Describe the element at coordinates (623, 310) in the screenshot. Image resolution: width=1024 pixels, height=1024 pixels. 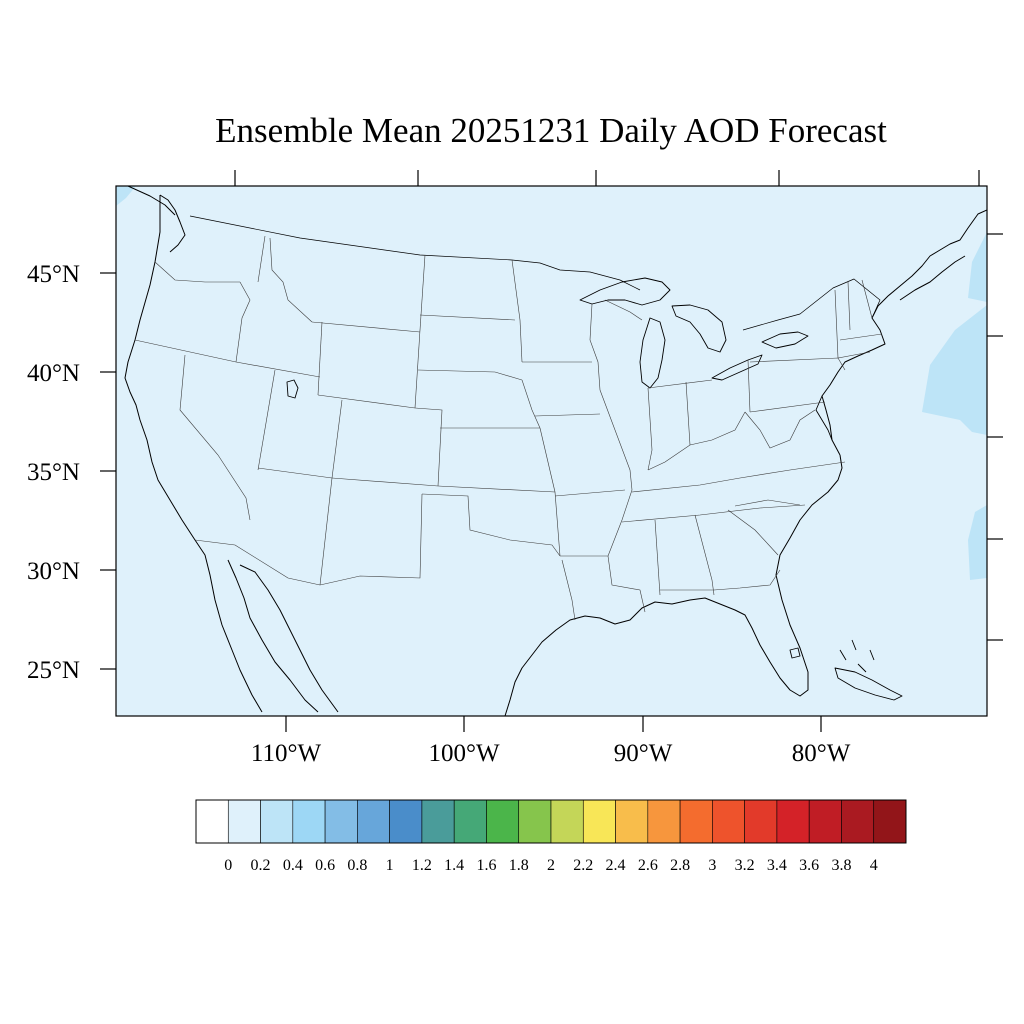
I see `state-line-wi-mi` at that location.